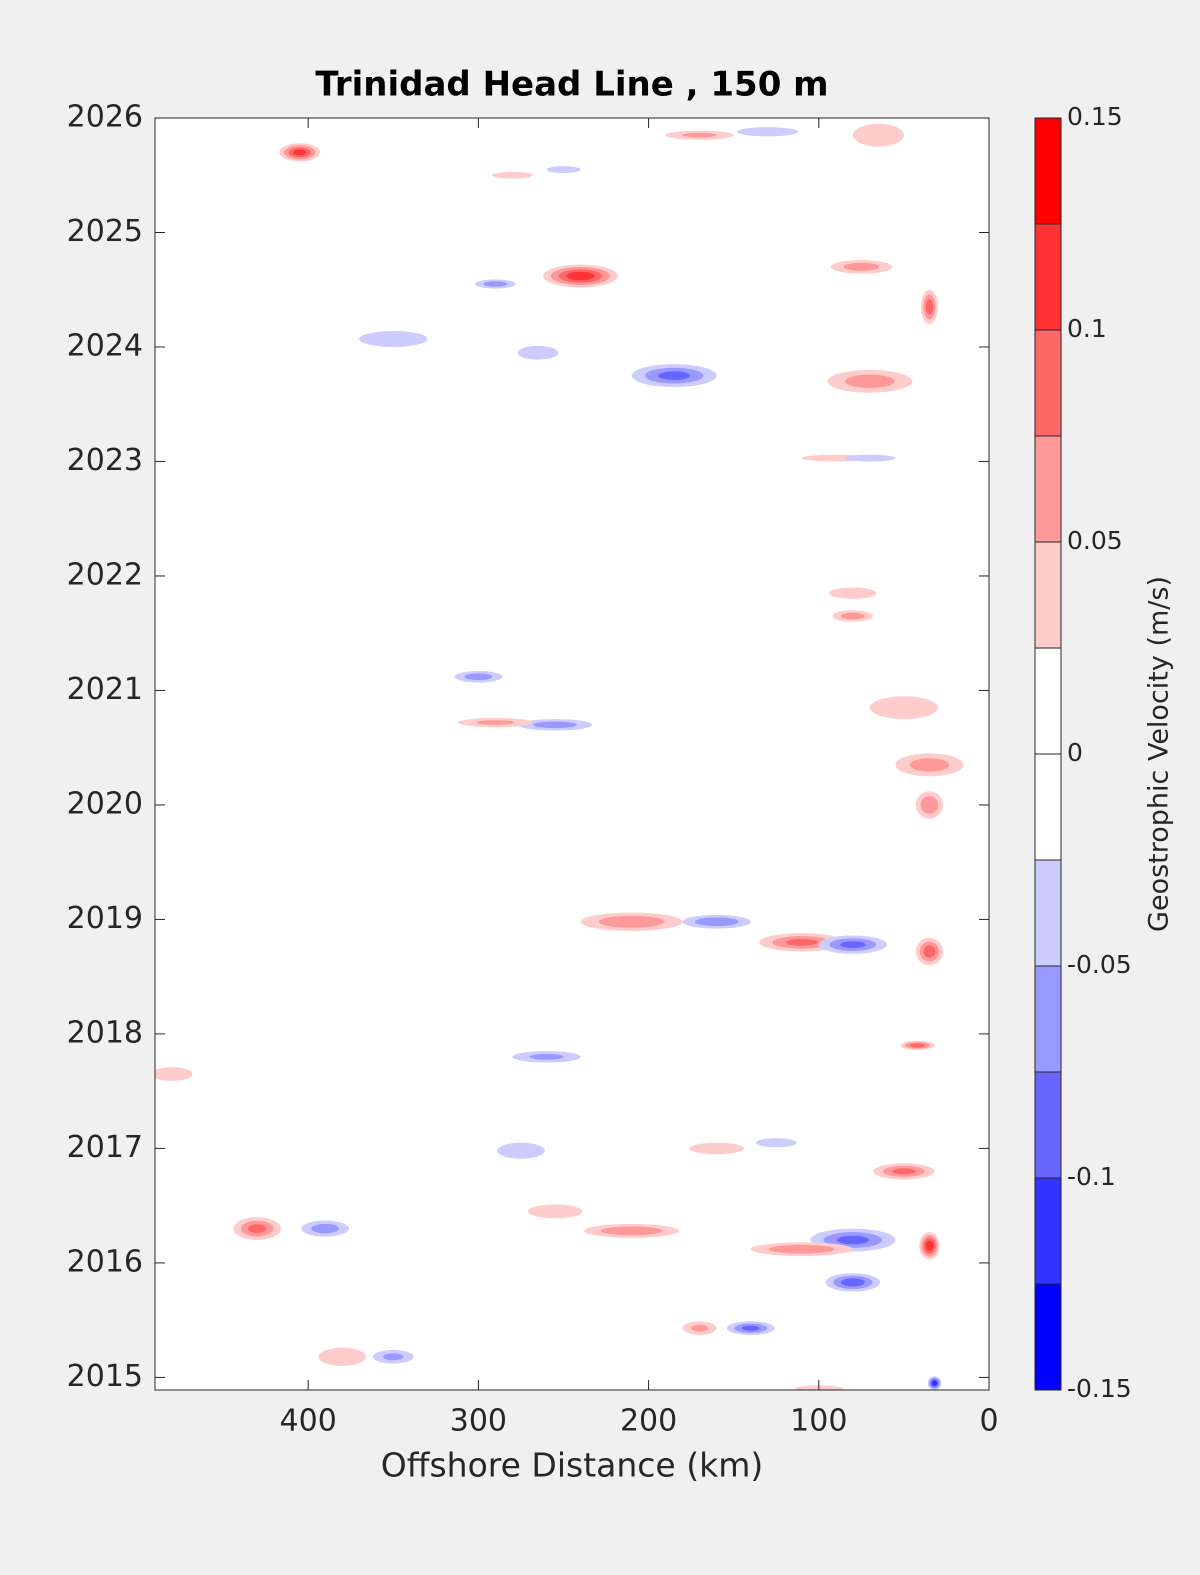  Describe the element at coordinates (105, 1376) in the screenshot. I see `y-tick-label: 2015` at that location.